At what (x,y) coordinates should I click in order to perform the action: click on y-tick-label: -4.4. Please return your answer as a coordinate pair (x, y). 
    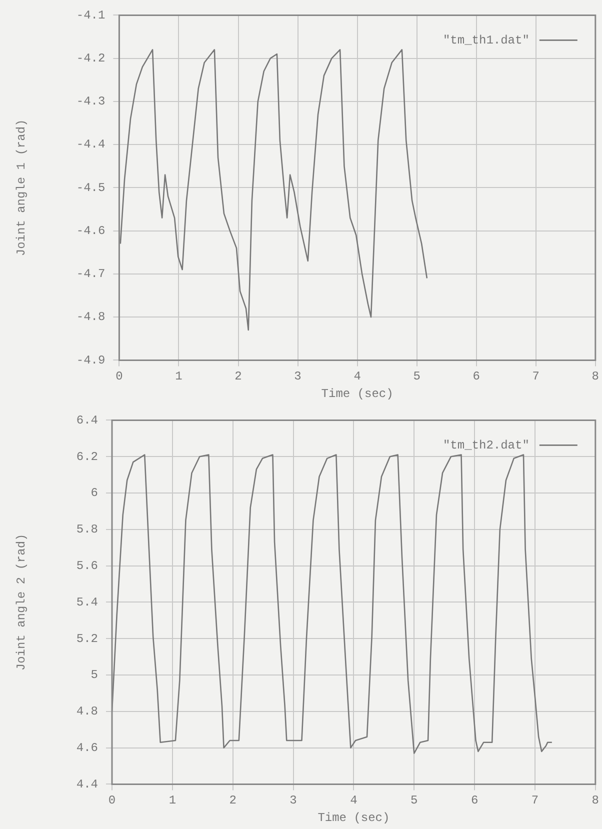
    Looking at the image, I should click on (91, 145).